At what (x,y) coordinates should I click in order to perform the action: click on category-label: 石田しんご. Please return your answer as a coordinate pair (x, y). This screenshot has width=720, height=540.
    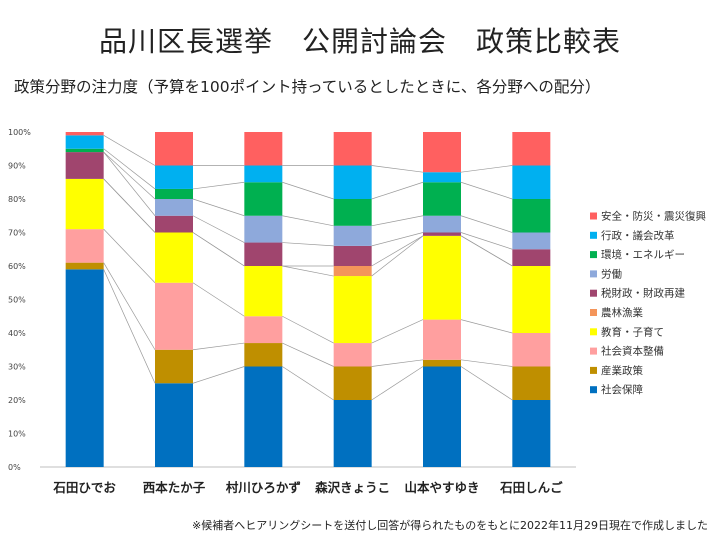
    Looking at the image, I should click on (531, 487).